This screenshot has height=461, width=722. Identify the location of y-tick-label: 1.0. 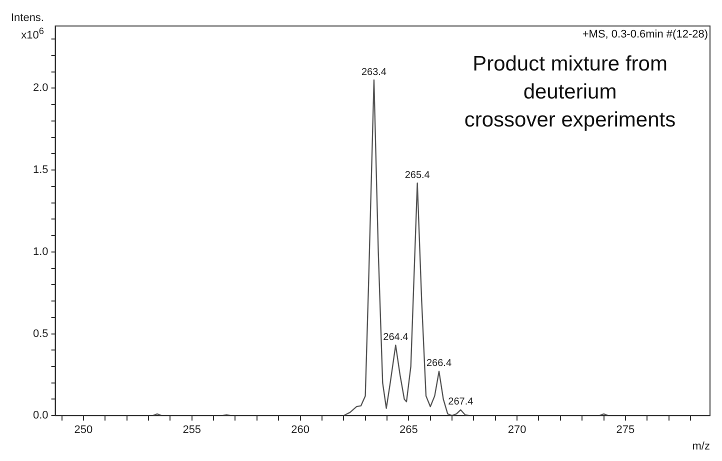
(40, 252).